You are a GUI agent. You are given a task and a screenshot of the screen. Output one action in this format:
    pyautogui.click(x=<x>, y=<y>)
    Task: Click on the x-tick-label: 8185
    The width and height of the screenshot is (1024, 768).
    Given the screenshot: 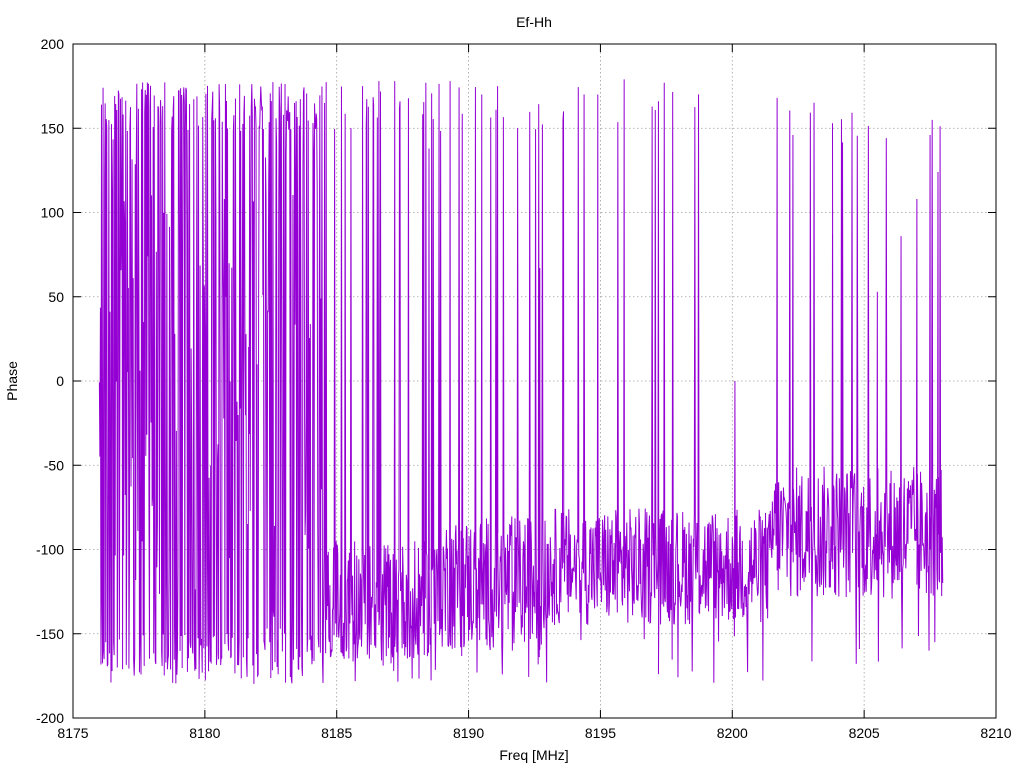 What is the action you would take?
    pyautogui.click(x=336, y=733)
    